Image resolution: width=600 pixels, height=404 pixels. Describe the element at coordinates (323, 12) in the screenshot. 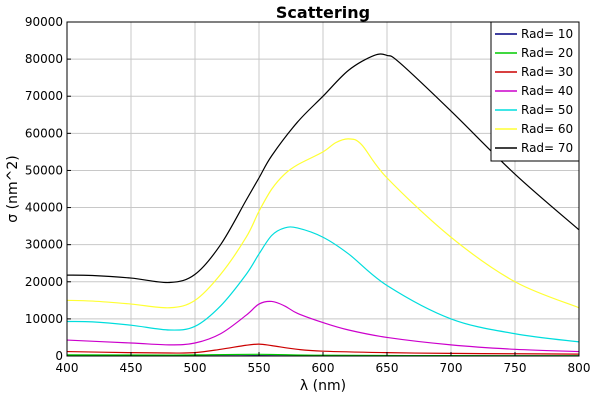

I see `chart-title: Scattering` at that location.